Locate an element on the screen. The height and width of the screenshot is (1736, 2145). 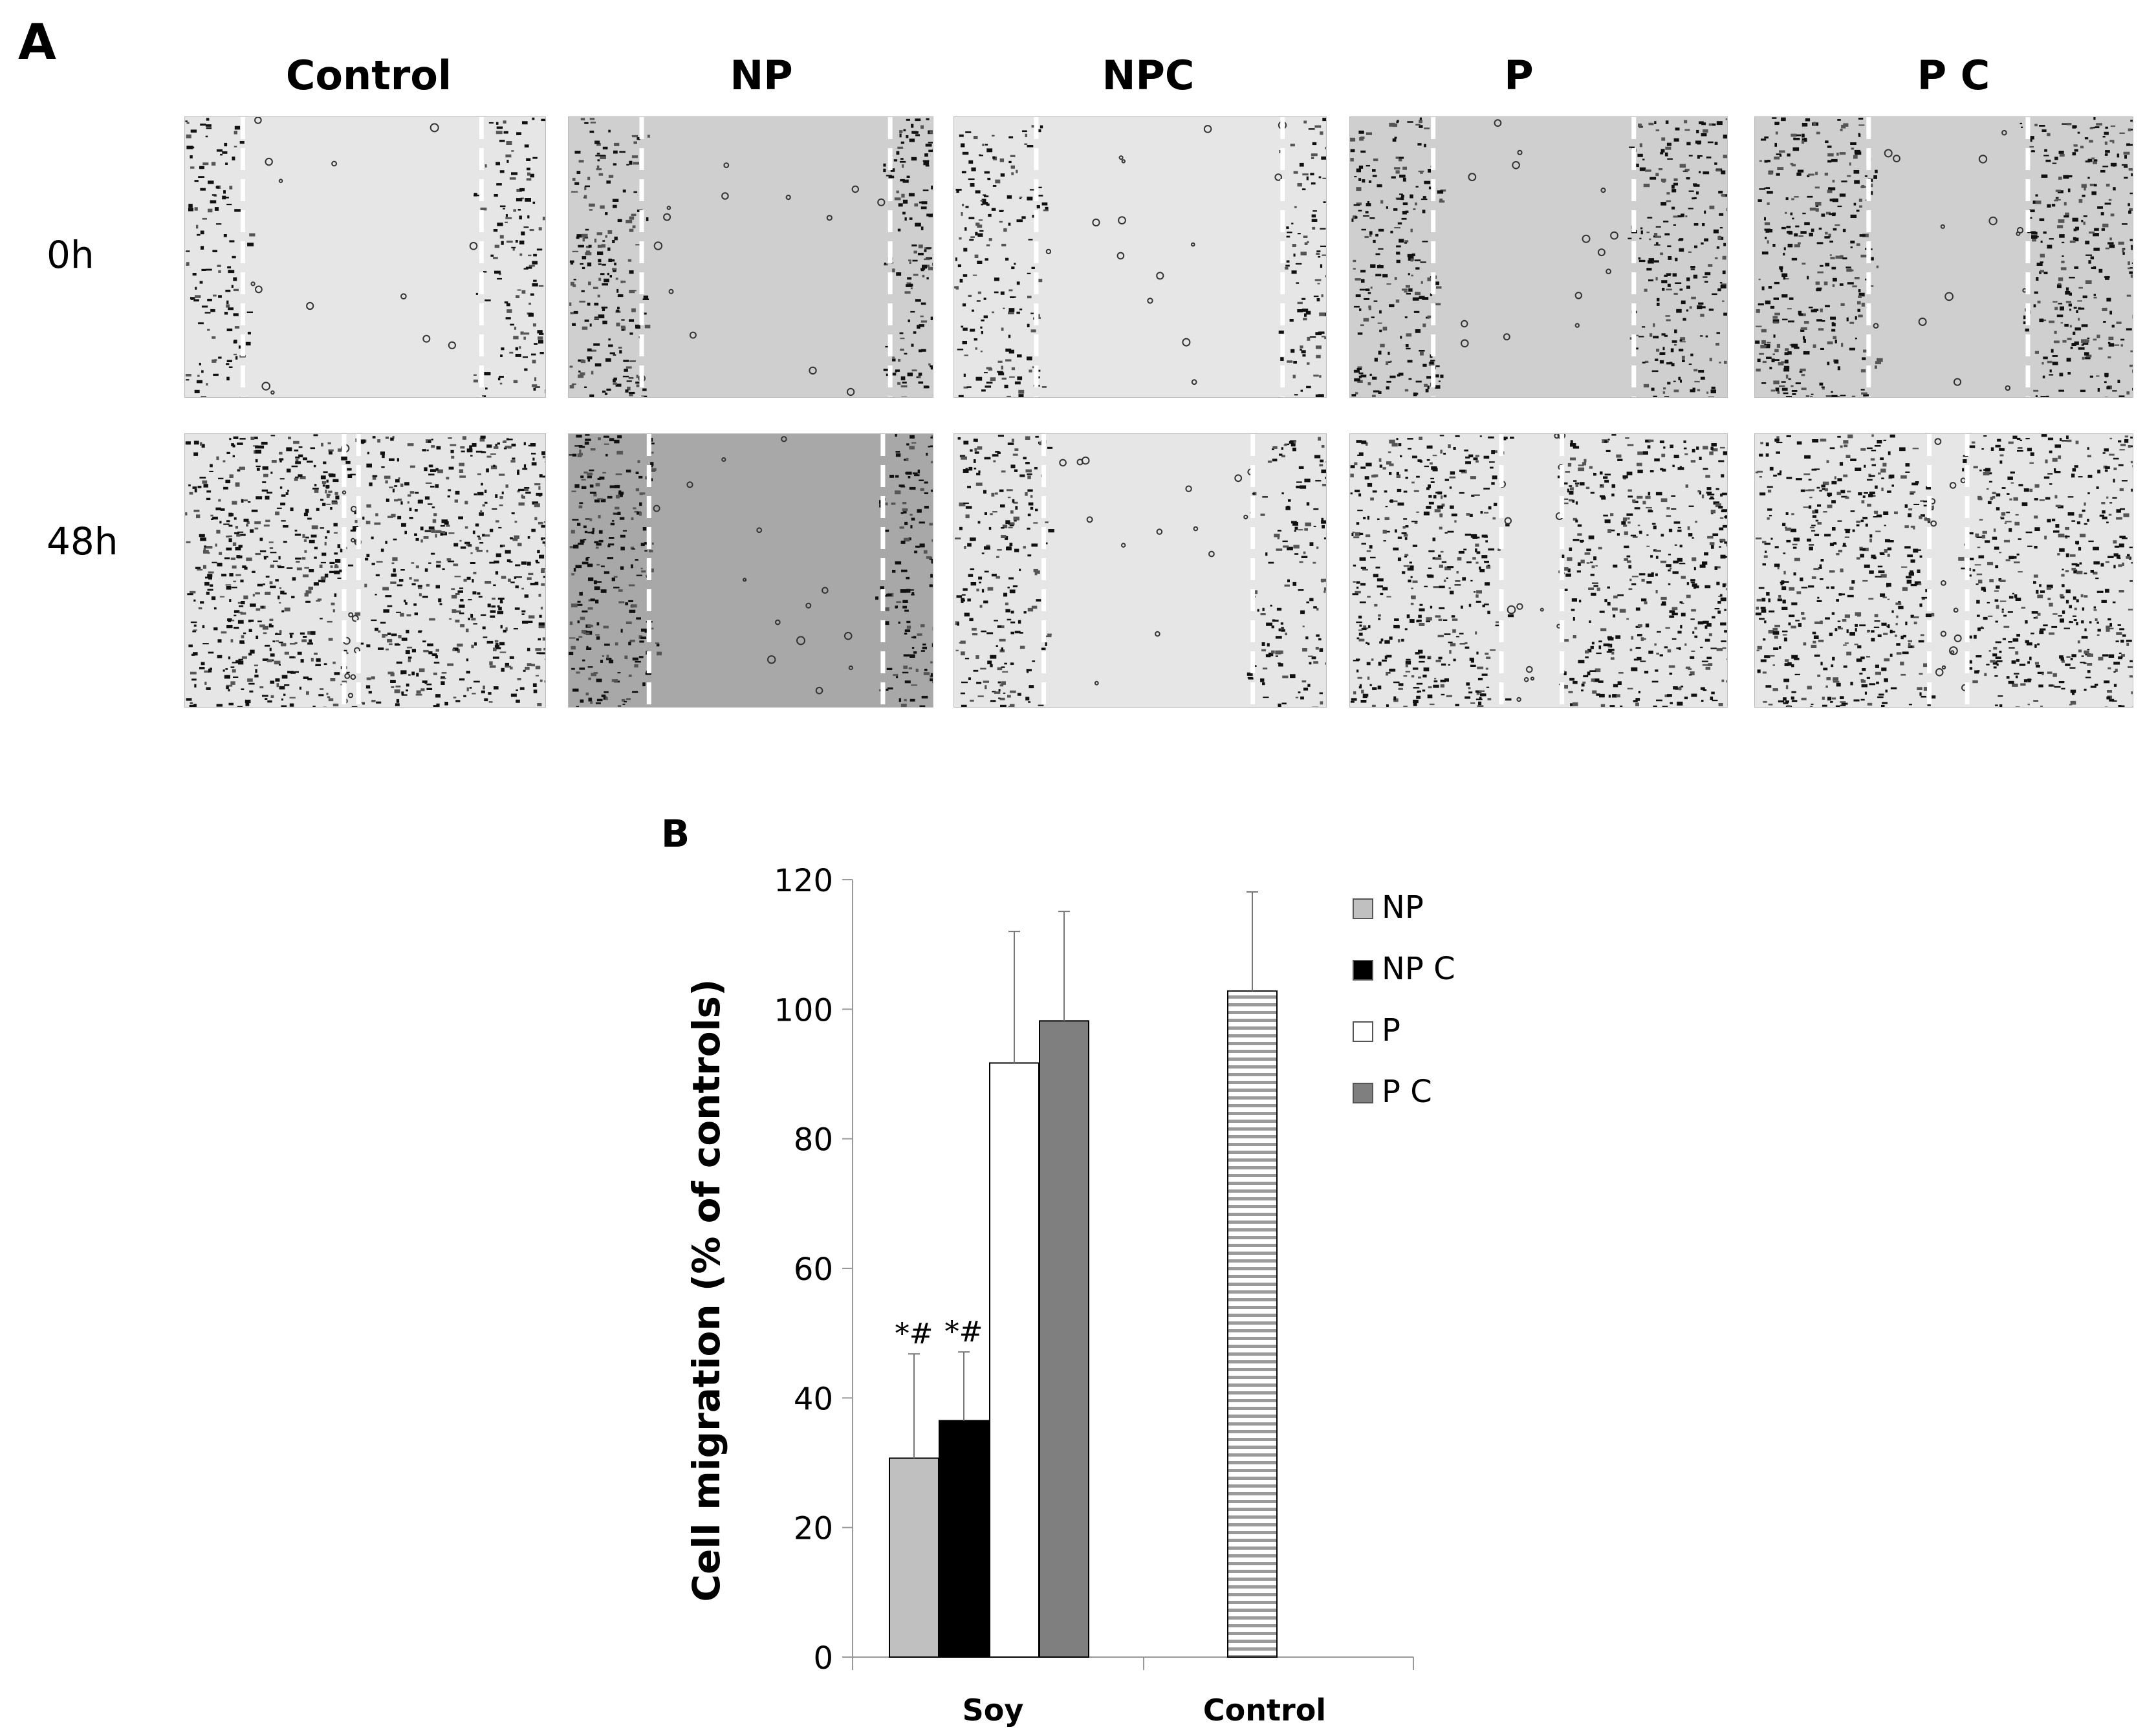
micrograph-p-48h is located at coordinates (1539, 570).